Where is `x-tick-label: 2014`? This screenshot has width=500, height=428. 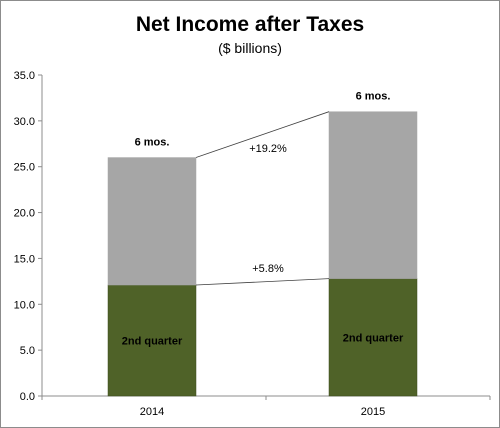 x-tick-label: 2014 is located at coordinates (152, 412).